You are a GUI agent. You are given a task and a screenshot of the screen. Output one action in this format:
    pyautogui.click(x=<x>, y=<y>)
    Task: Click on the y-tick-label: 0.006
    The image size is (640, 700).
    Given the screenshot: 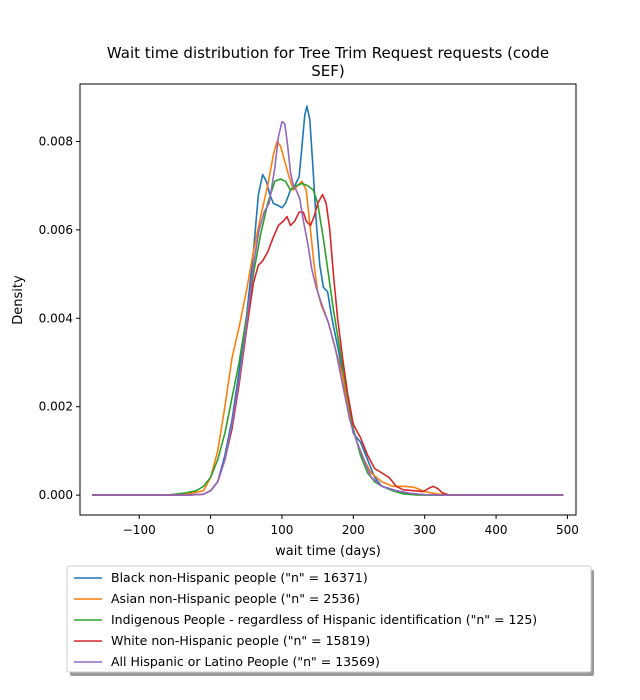 What is the action you would take?
    pyautogui.click(x=56, y=230)
    